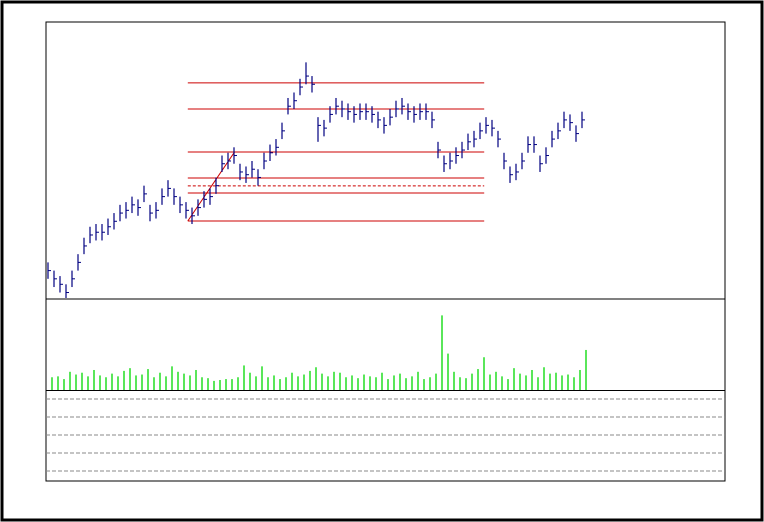 The width and height of the screenshot is (764, 522). What do you see at coordinates (211, 186) in the screenshot?
I see `trend-line` at bounding box center [211, 186].